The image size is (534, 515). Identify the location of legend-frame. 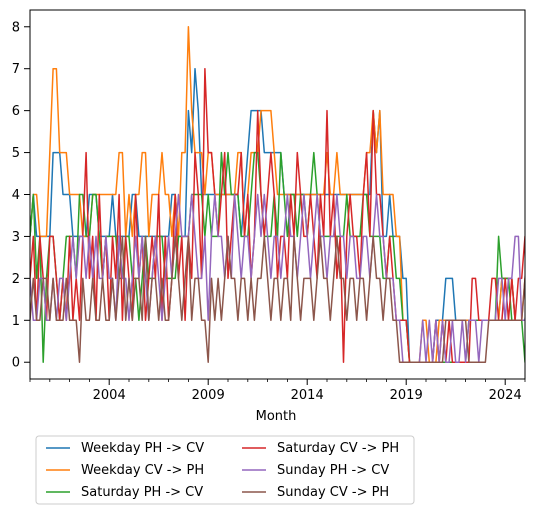
(225, 470).